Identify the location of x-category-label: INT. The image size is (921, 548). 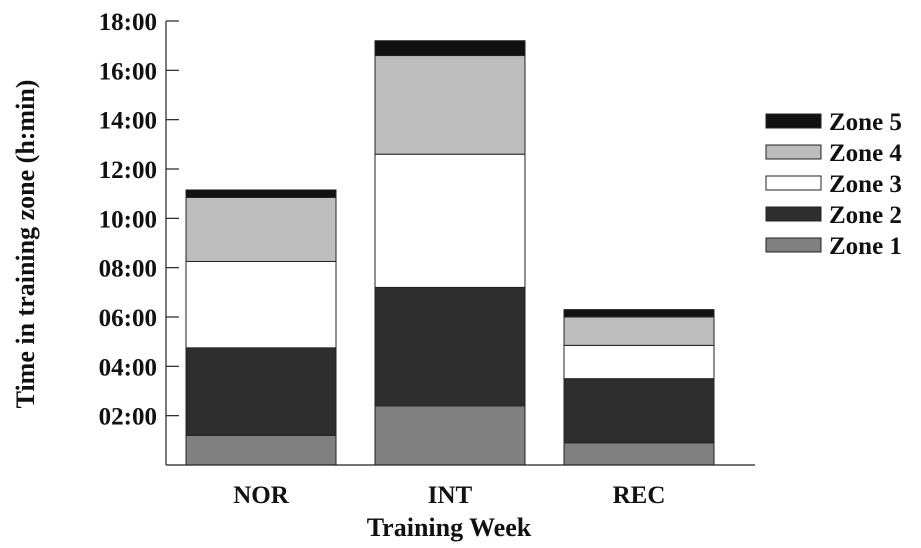
(450, 495).